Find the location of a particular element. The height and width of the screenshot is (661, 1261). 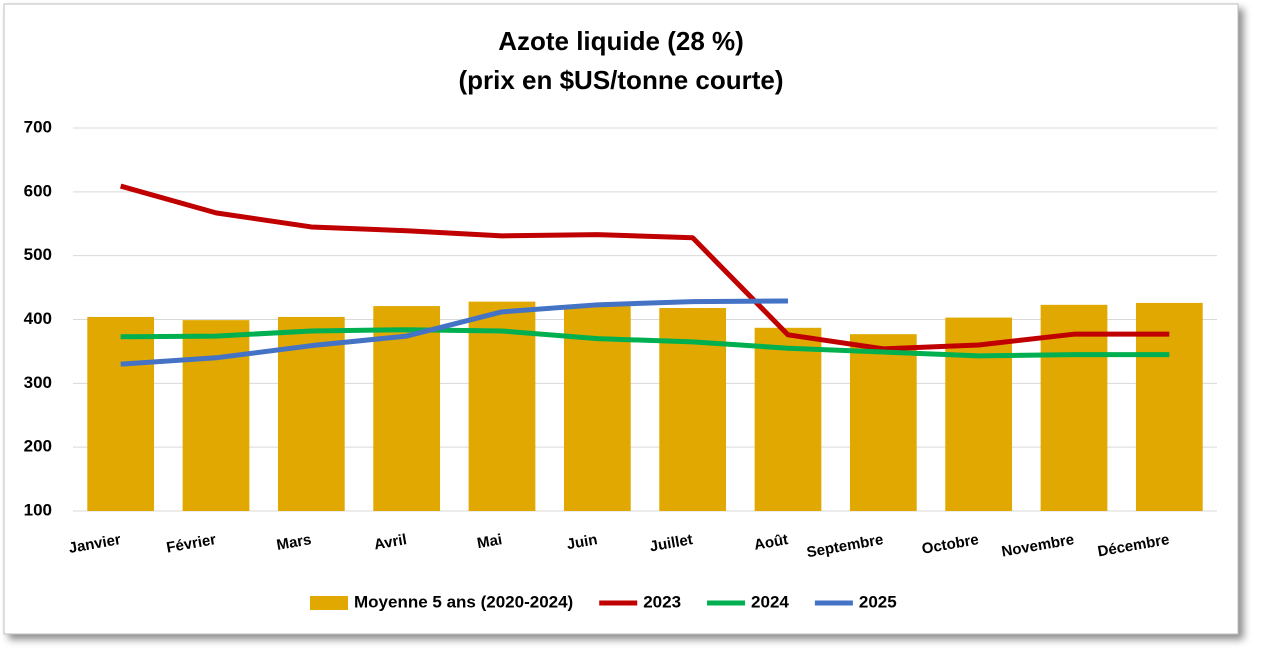

x-tick-label: Mars is located at coordinates (293, 542).